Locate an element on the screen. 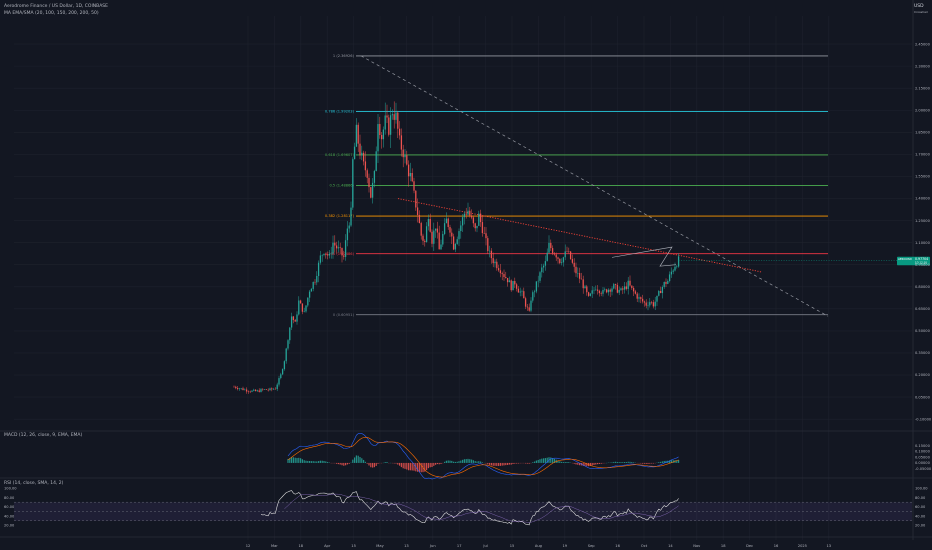  x-tick-label: 18 is located at coordinates (301, 546).